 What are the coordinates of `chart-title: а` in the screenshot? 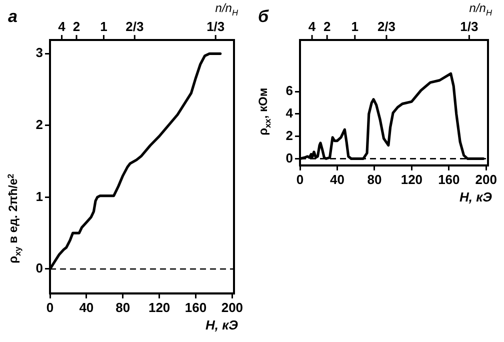 It's located at (13, 16).